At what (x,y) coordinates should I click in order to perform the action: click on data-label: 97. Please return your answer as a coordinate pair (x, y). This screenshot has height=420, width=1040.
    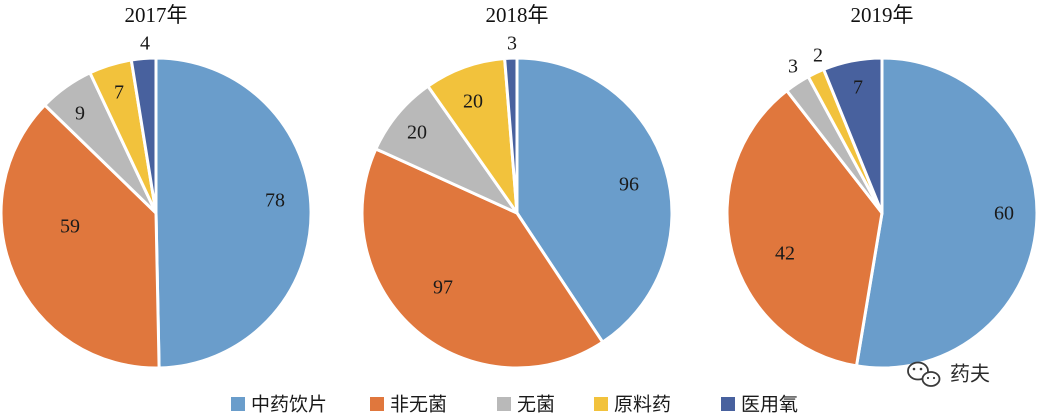
    Looking at the image, I should click on (443, 288).